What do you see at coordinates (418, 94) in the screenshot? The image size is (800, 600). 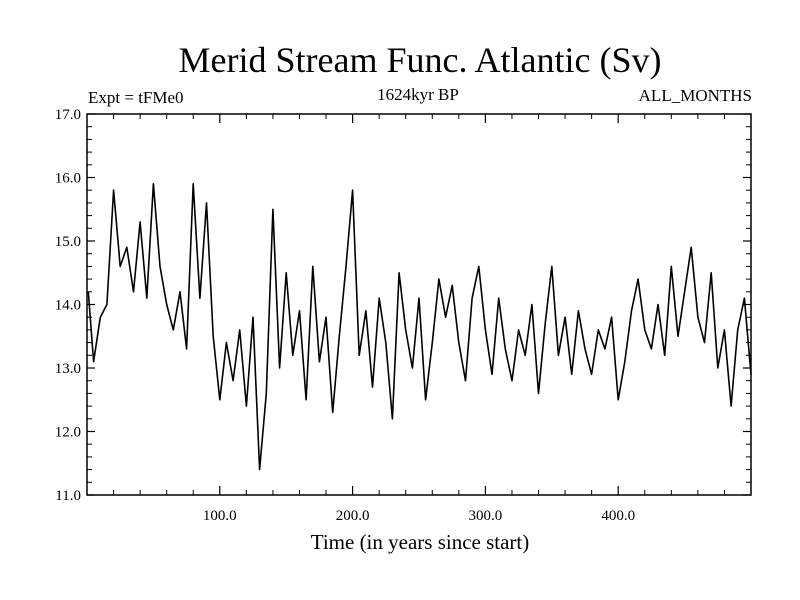 I see `period-label: 1624kyr BP` at bounding box center [418, 94].